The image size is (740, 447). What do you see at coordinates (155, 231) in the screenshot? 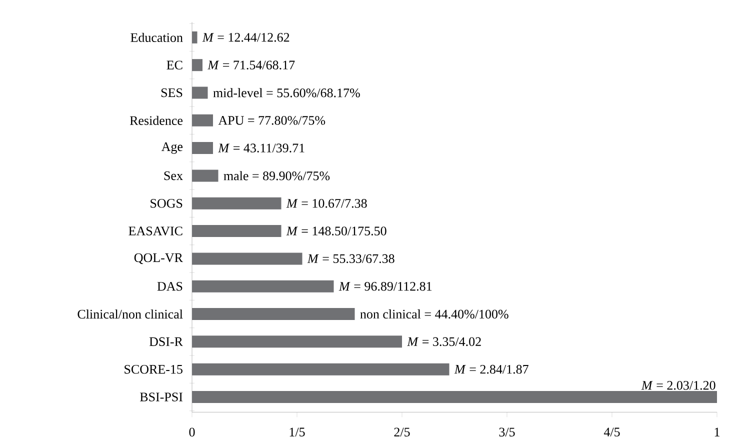
I see `y-tick-label: EASAVIC` at bounding box center [155, 231].